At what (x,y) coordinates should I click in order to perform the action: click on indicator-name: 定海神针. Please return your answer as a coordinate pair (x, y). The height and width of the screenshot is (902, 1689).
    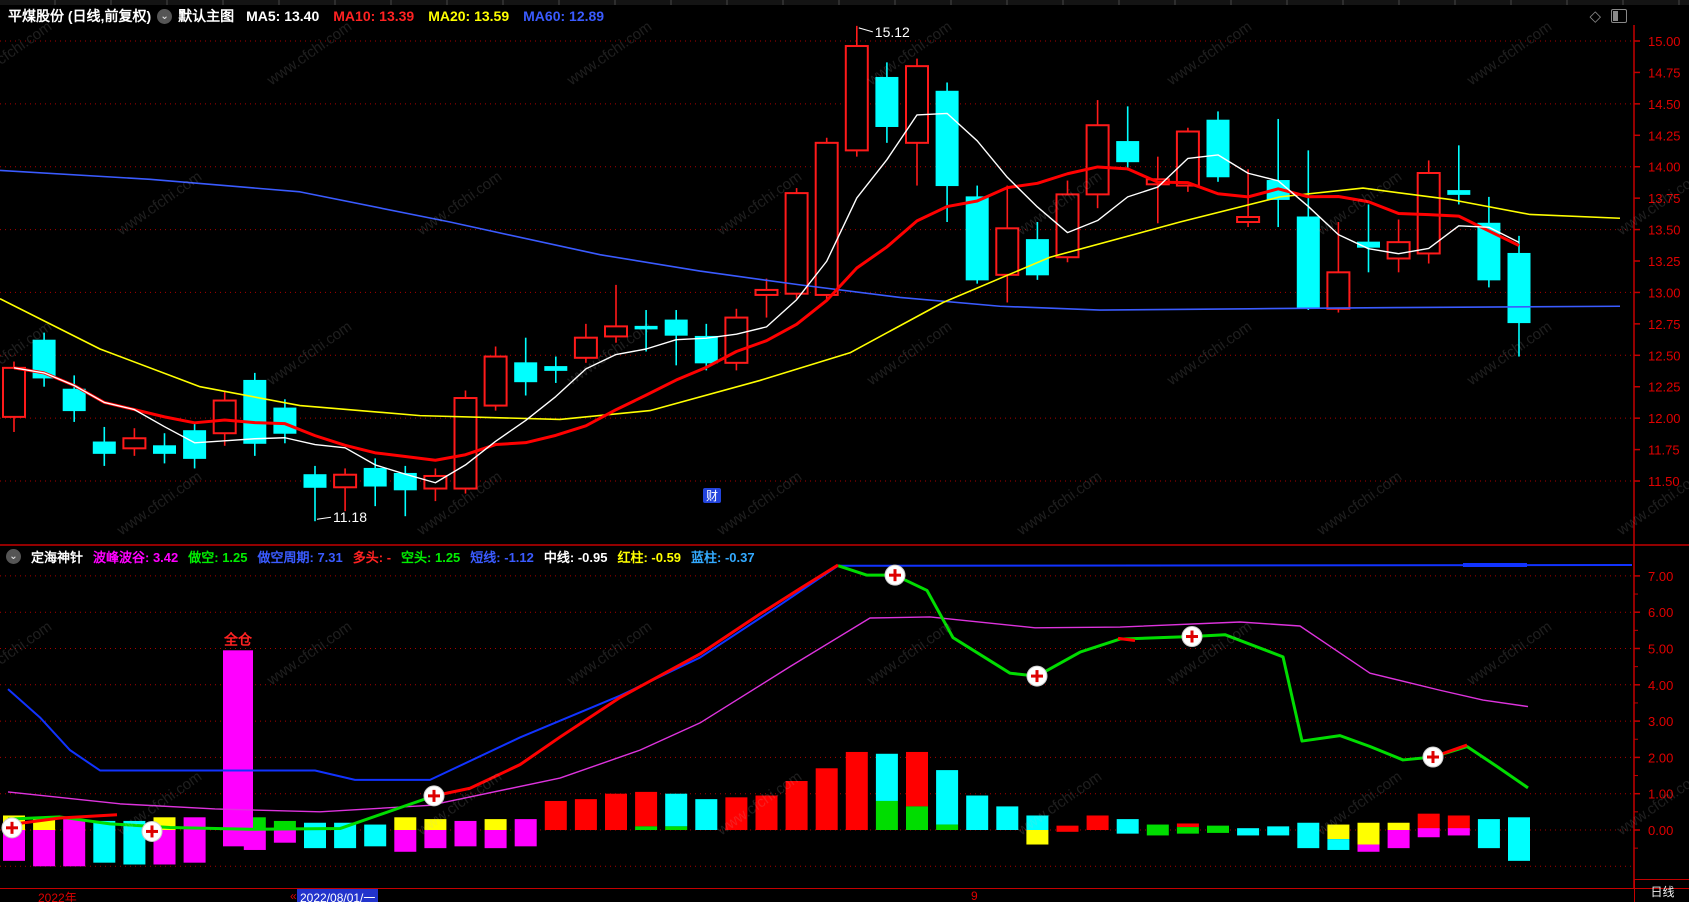
    Looking at the image, I should click on (57, 557).